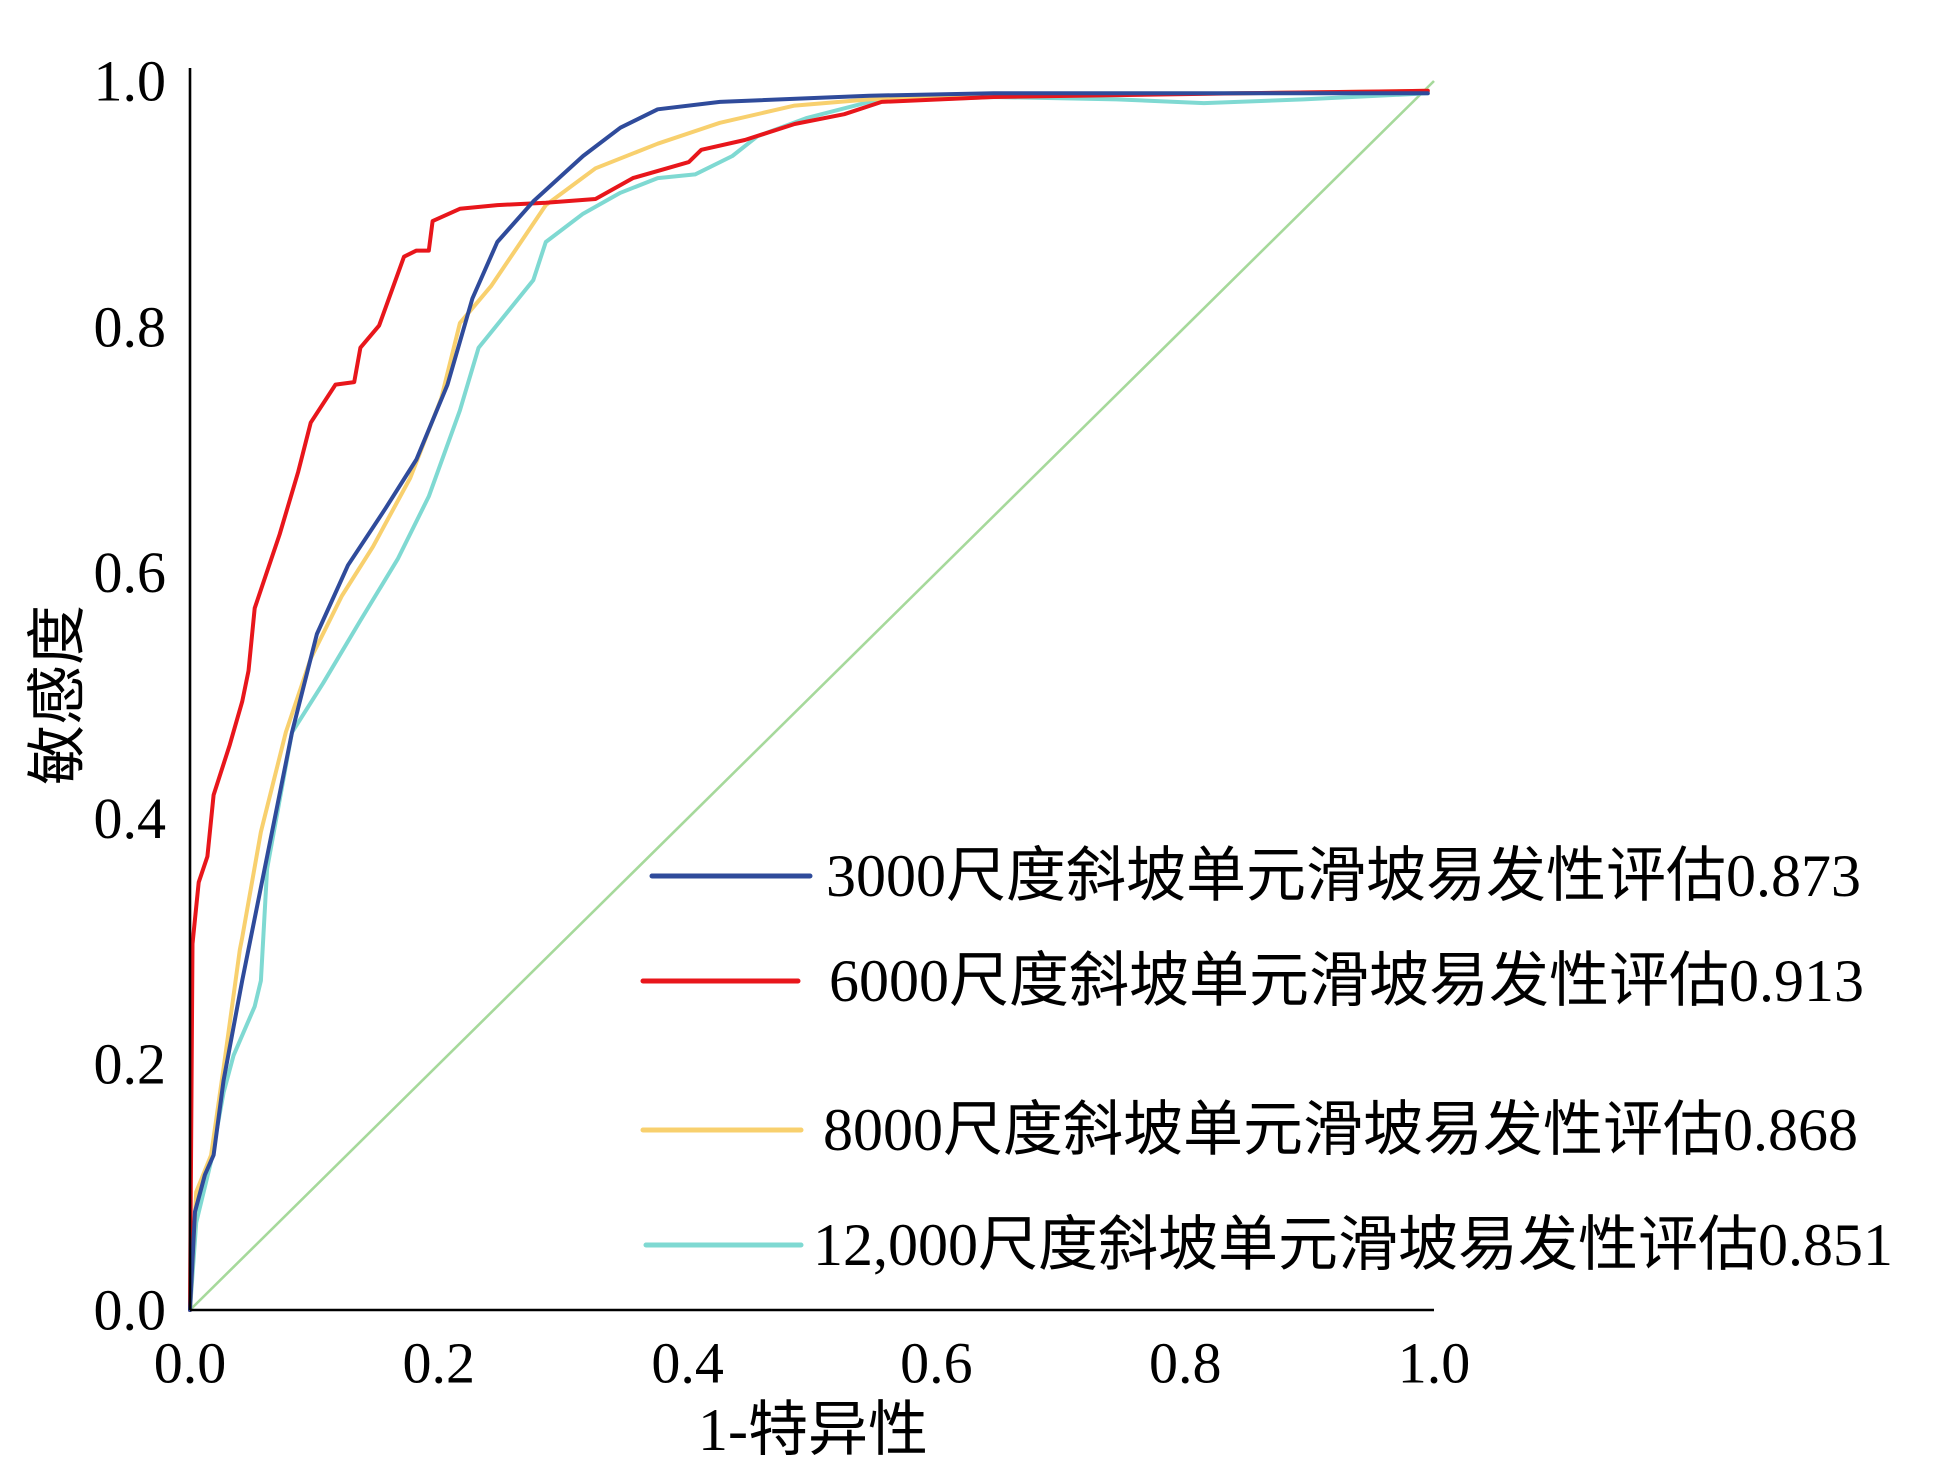 The width and height of the screenshot is (1947, 1476). I want to click on x-tick-label: 1.0, so click(1434, 1363).